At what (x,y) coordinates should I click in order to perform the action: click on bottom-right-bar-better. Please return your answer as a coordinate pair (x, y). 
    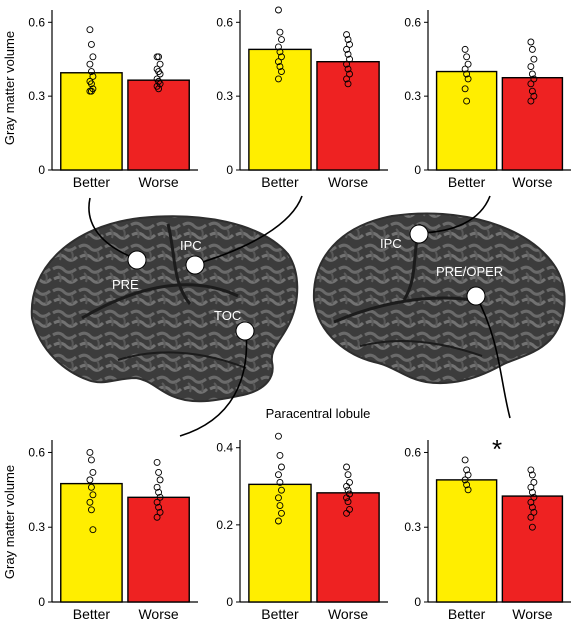
    Looking at the image, I should click on (466, 541).